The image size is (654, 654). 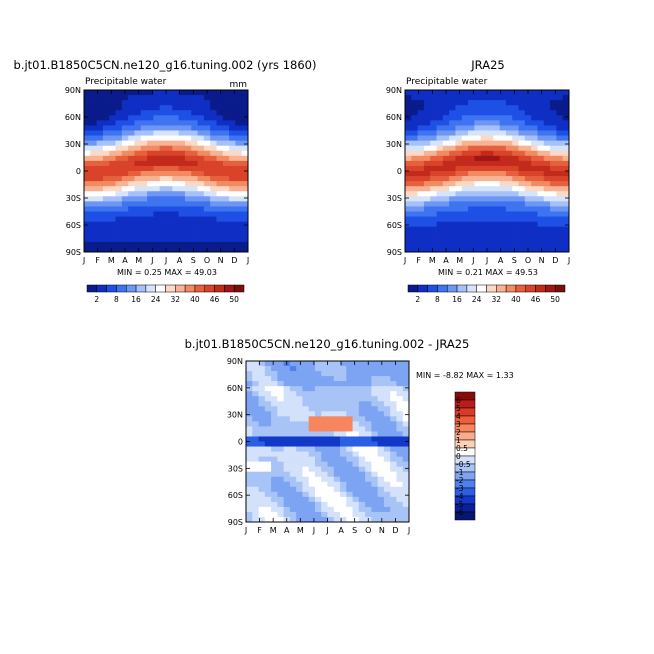 I want to click on colorbar-label: 1, so click(x=458, y=440).